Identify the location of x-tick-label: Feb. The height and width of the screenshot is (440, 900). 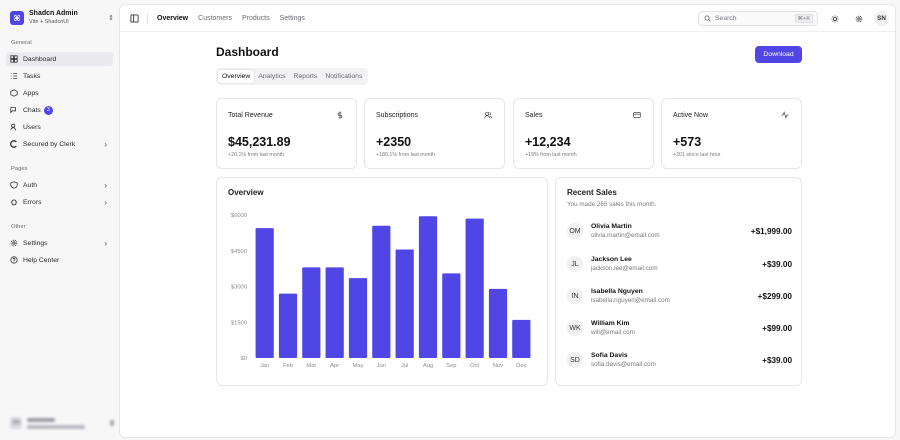
(288, 366).